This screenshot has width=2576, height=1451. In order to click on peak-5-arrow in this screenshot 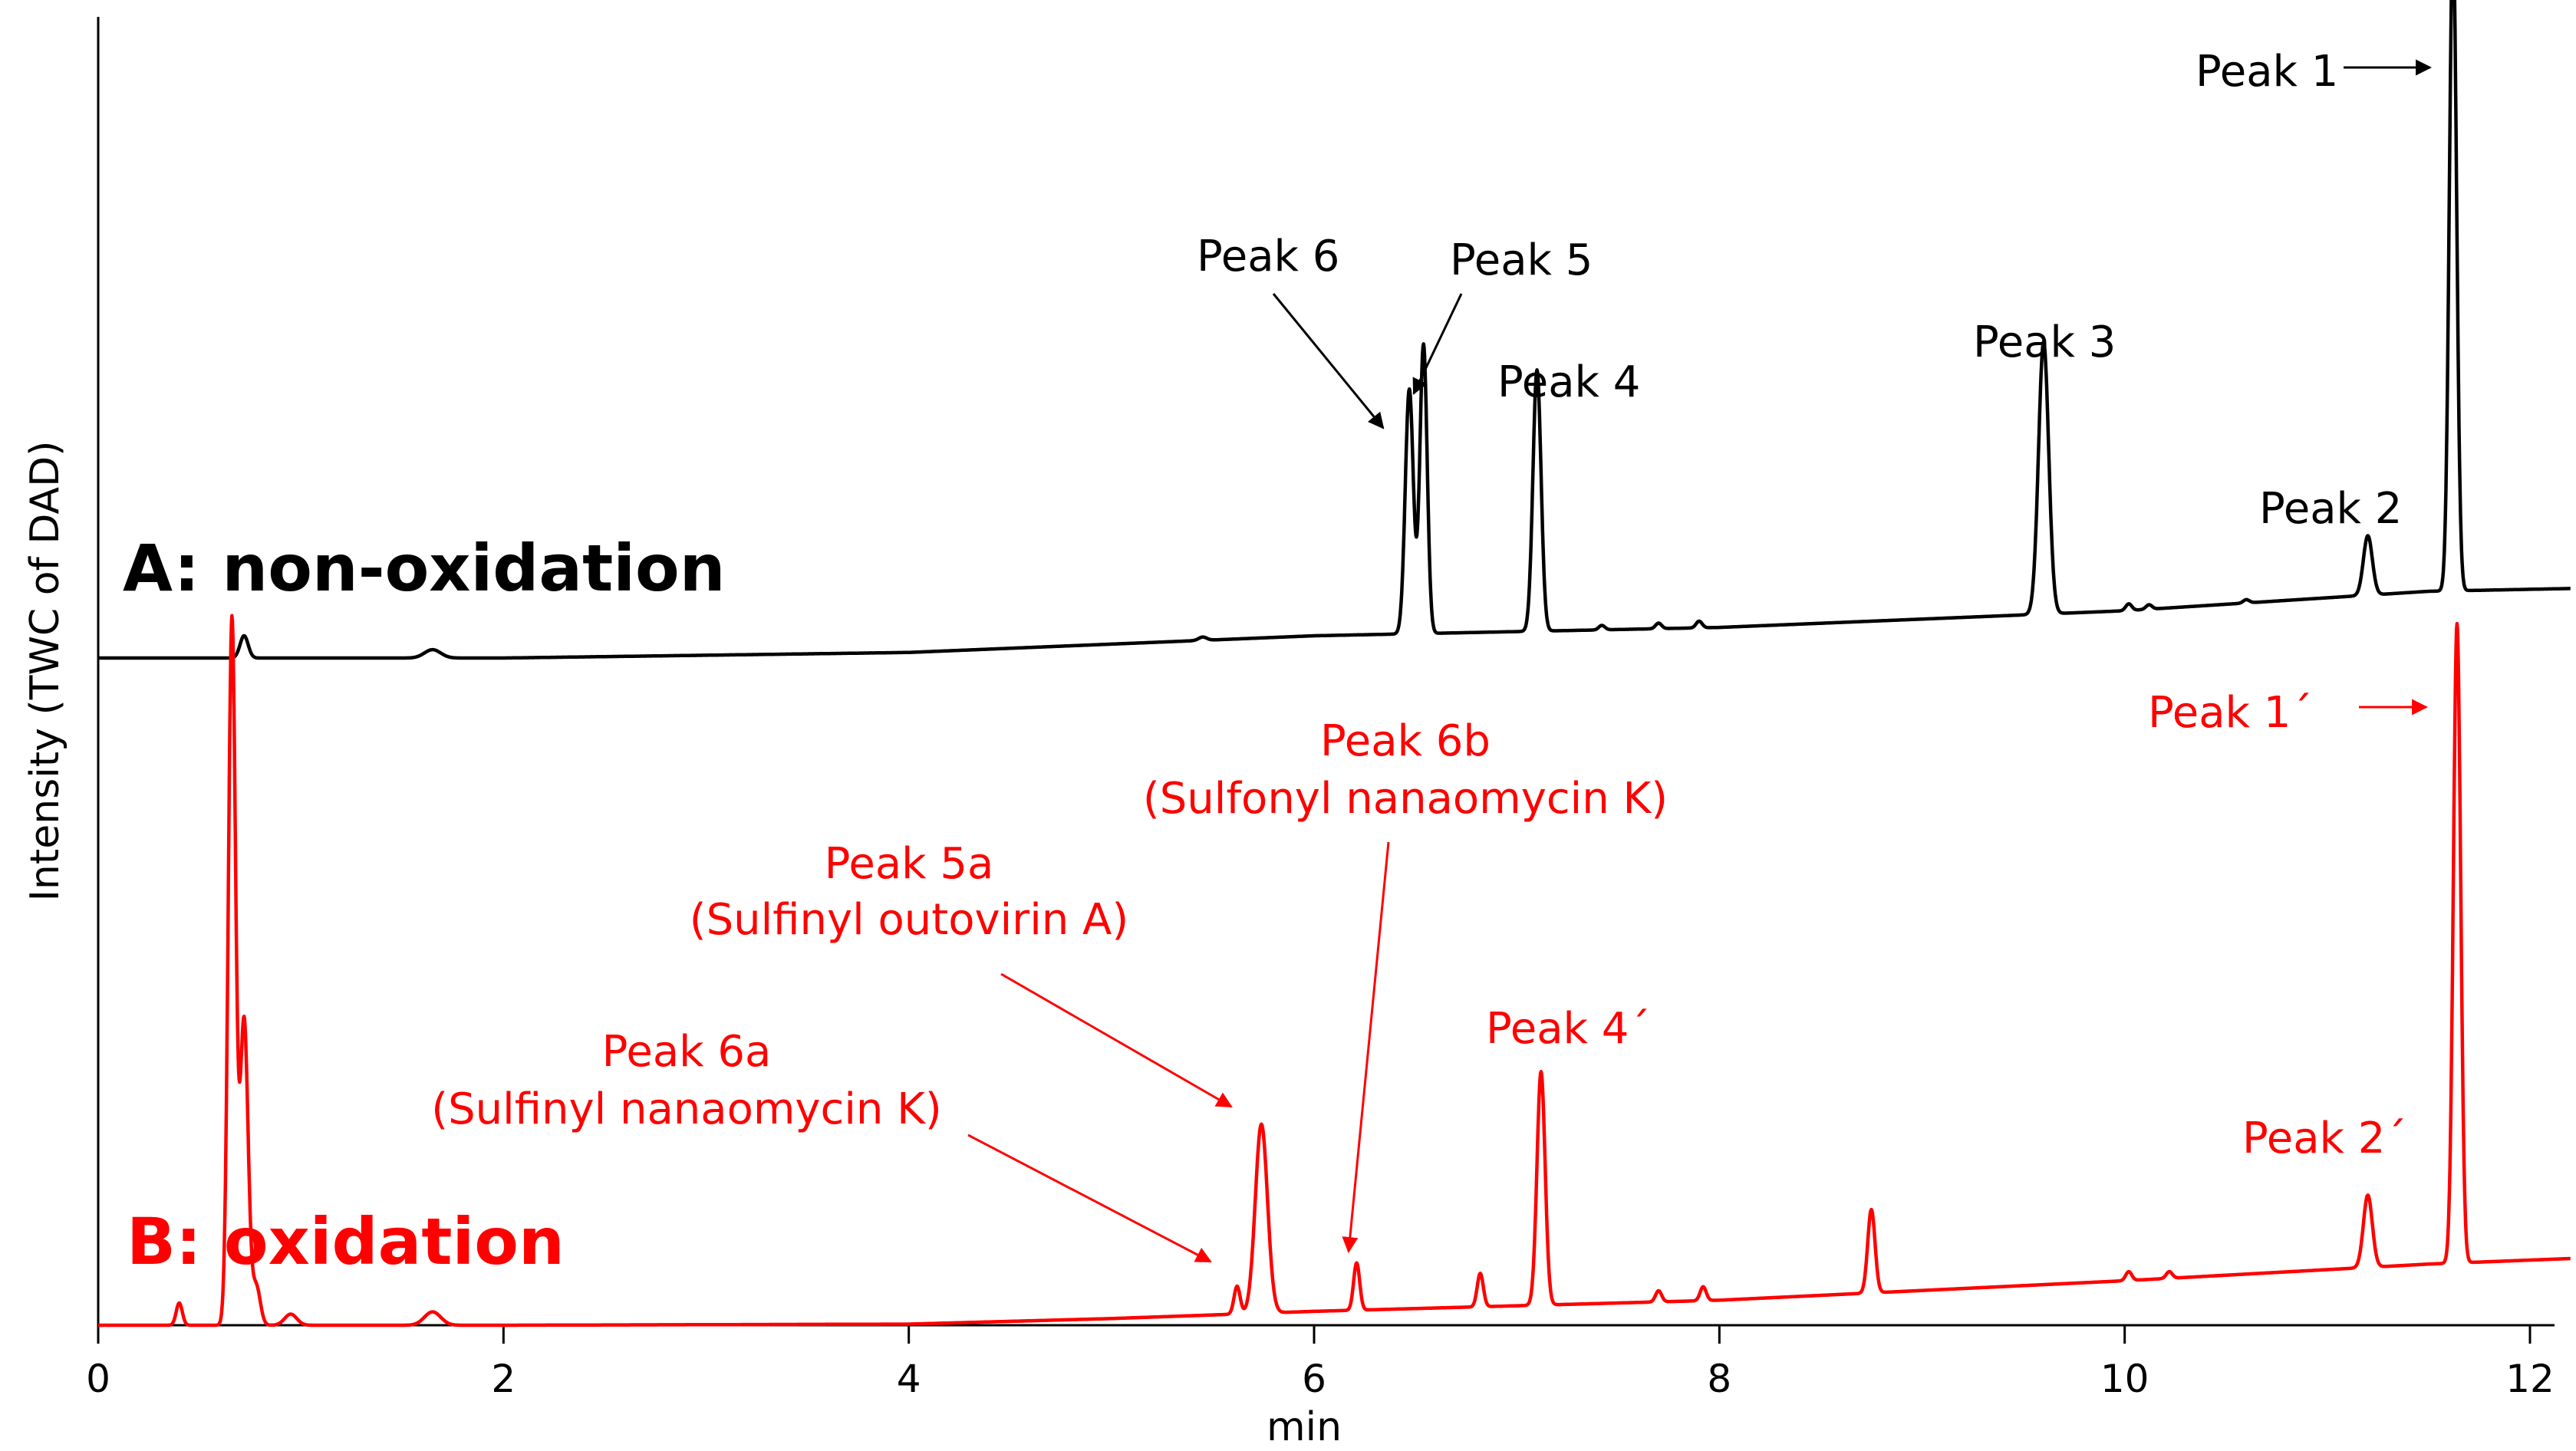, I will do `click(1437, 344)`.